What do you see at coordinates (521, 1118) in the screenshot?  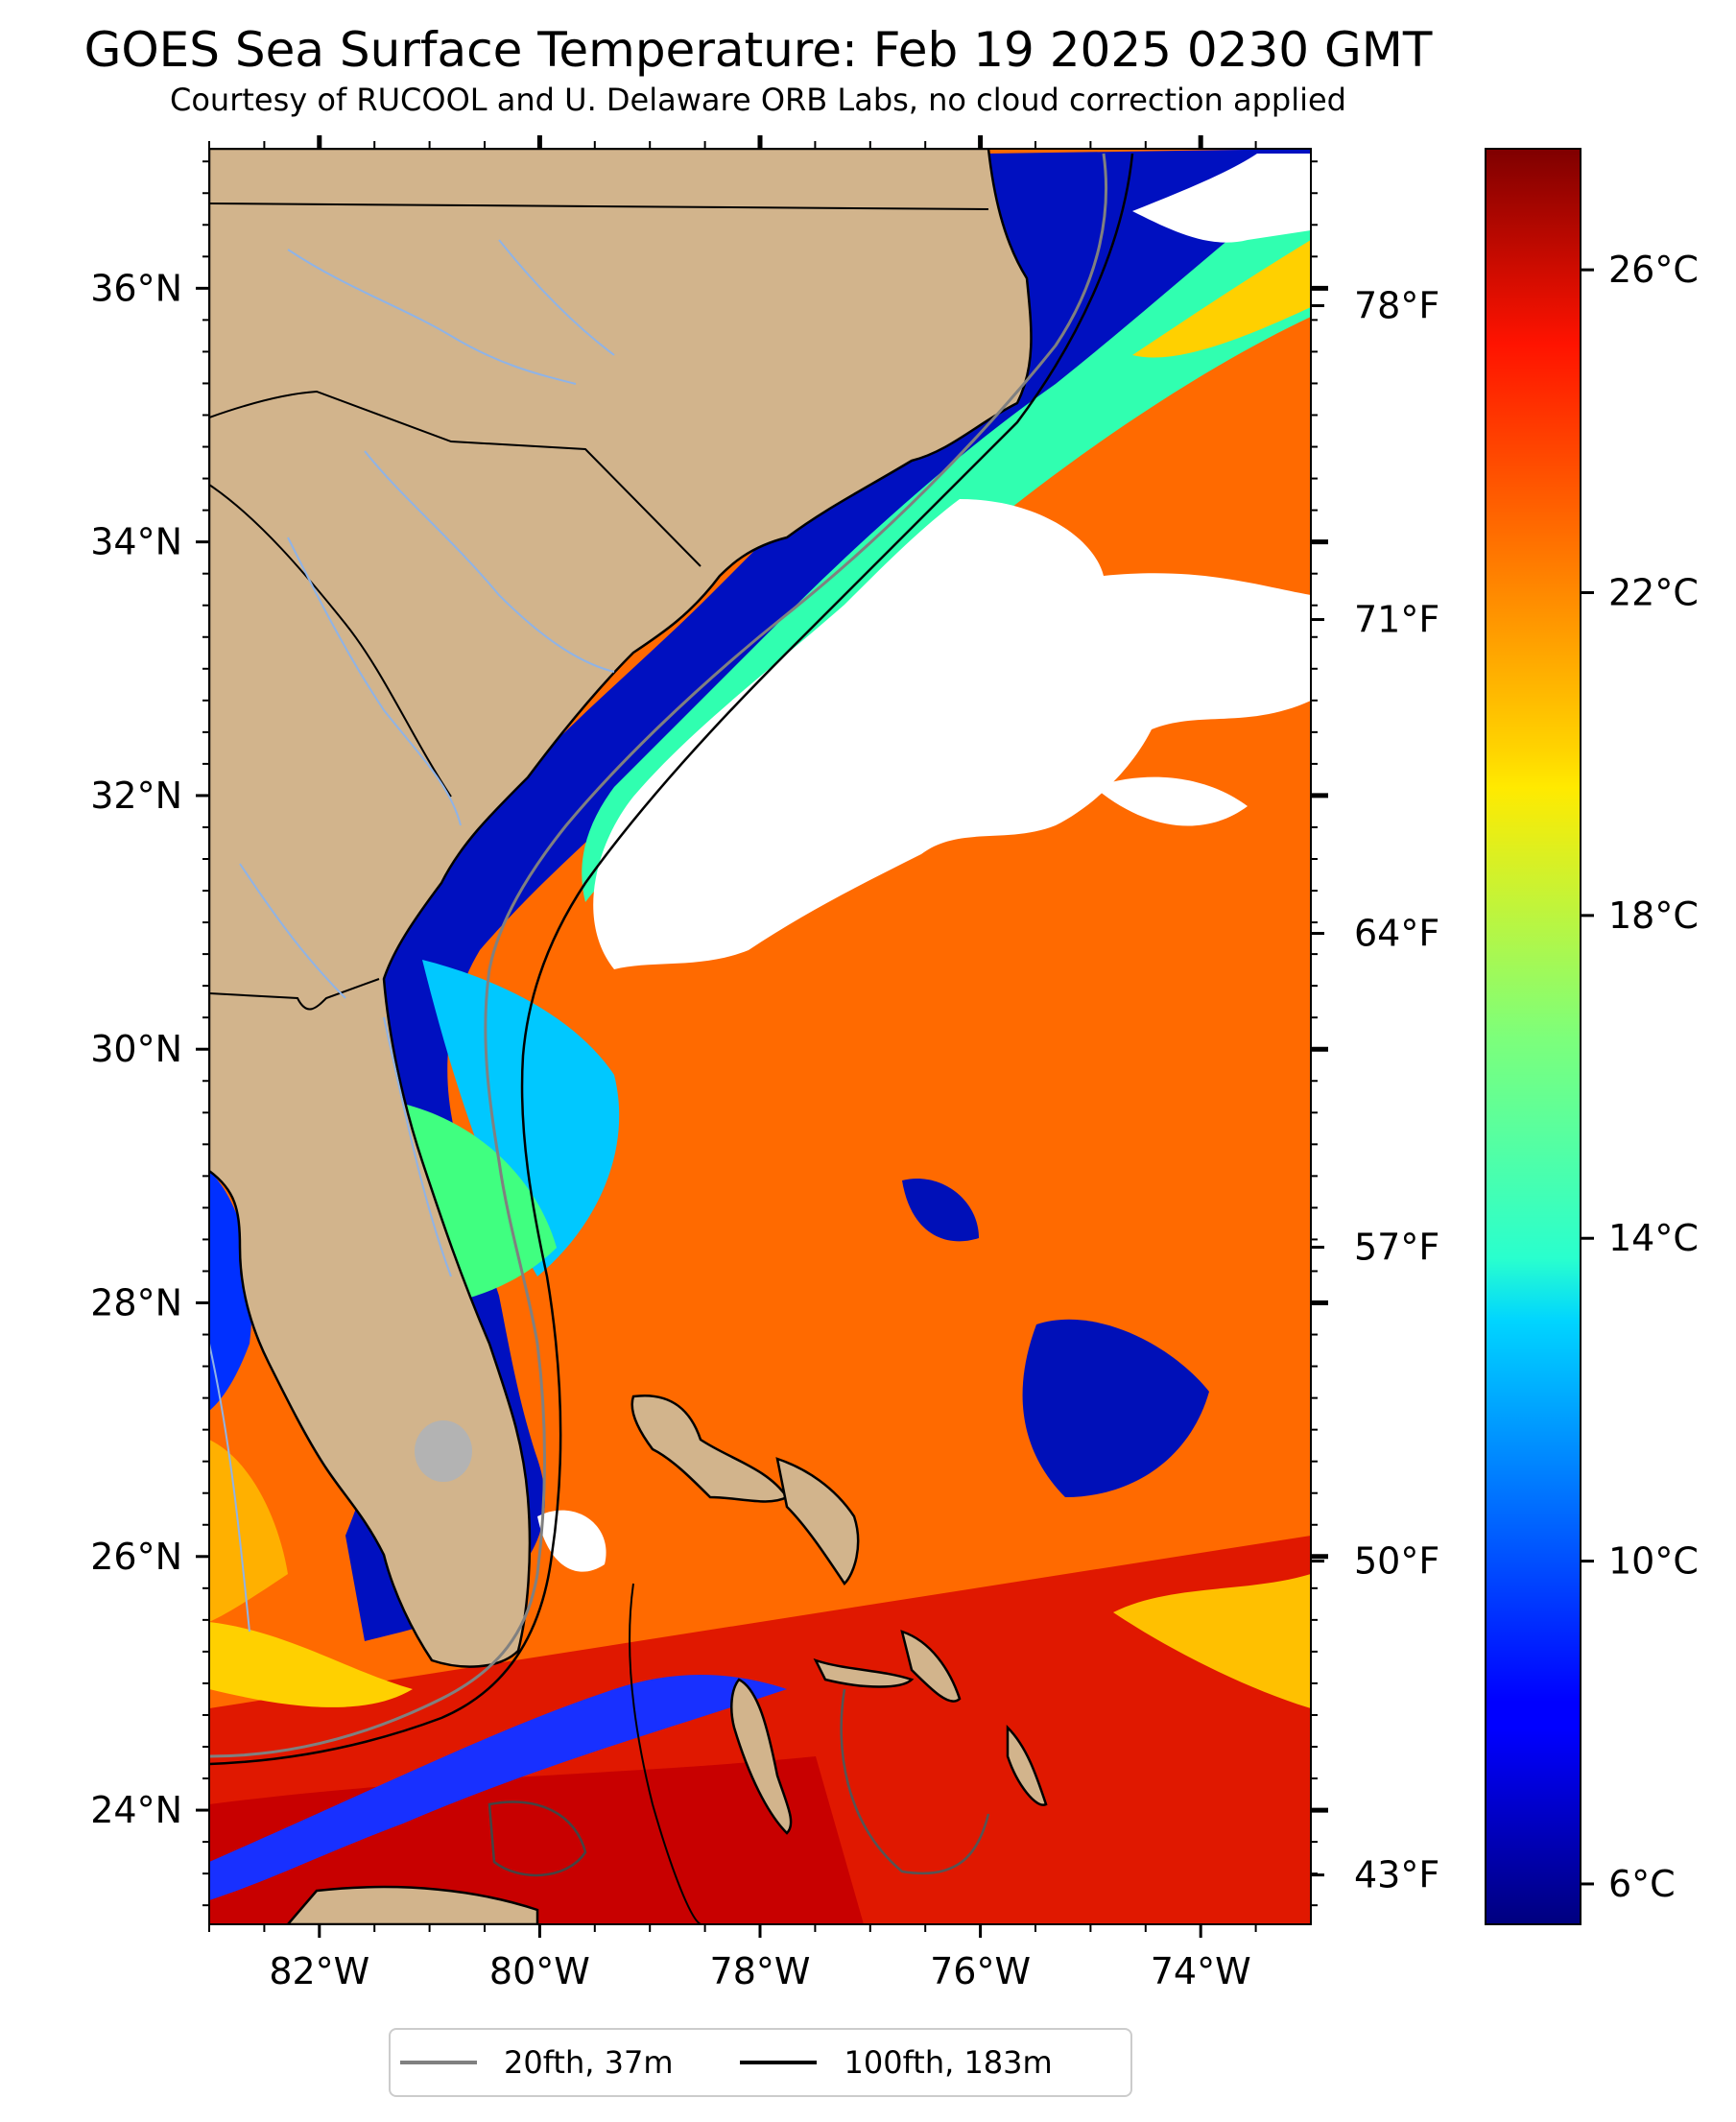 I see `cyan-patch` at bounding box center [521, 1118].